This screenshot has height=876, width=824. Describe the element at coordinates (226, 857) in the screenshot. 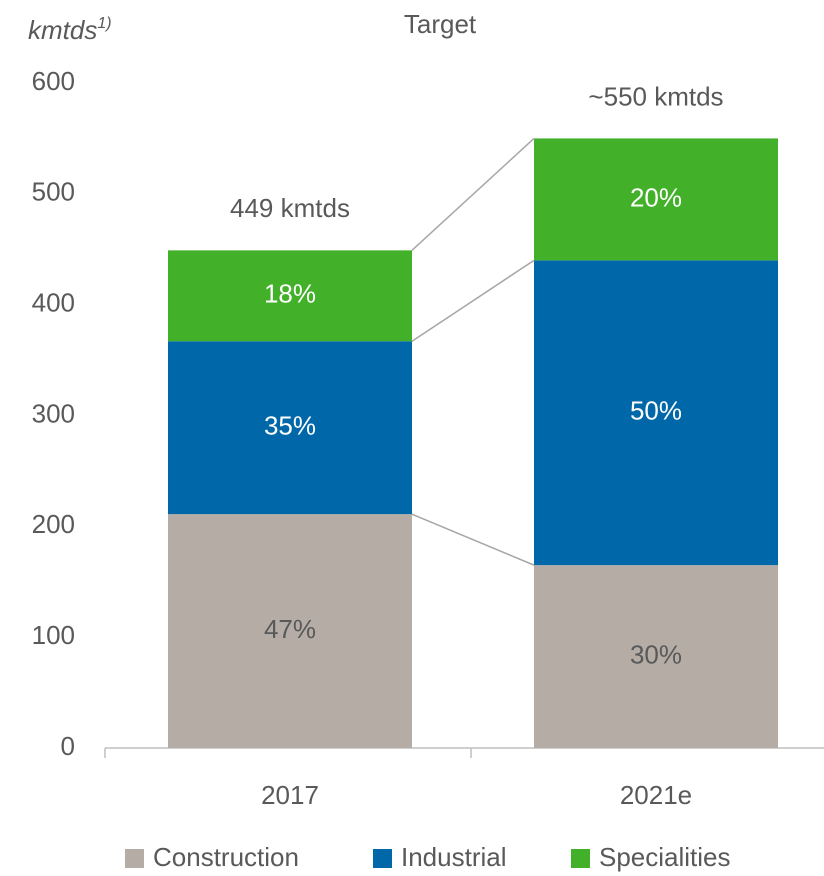

I see `legend-label: Construction` at that location.